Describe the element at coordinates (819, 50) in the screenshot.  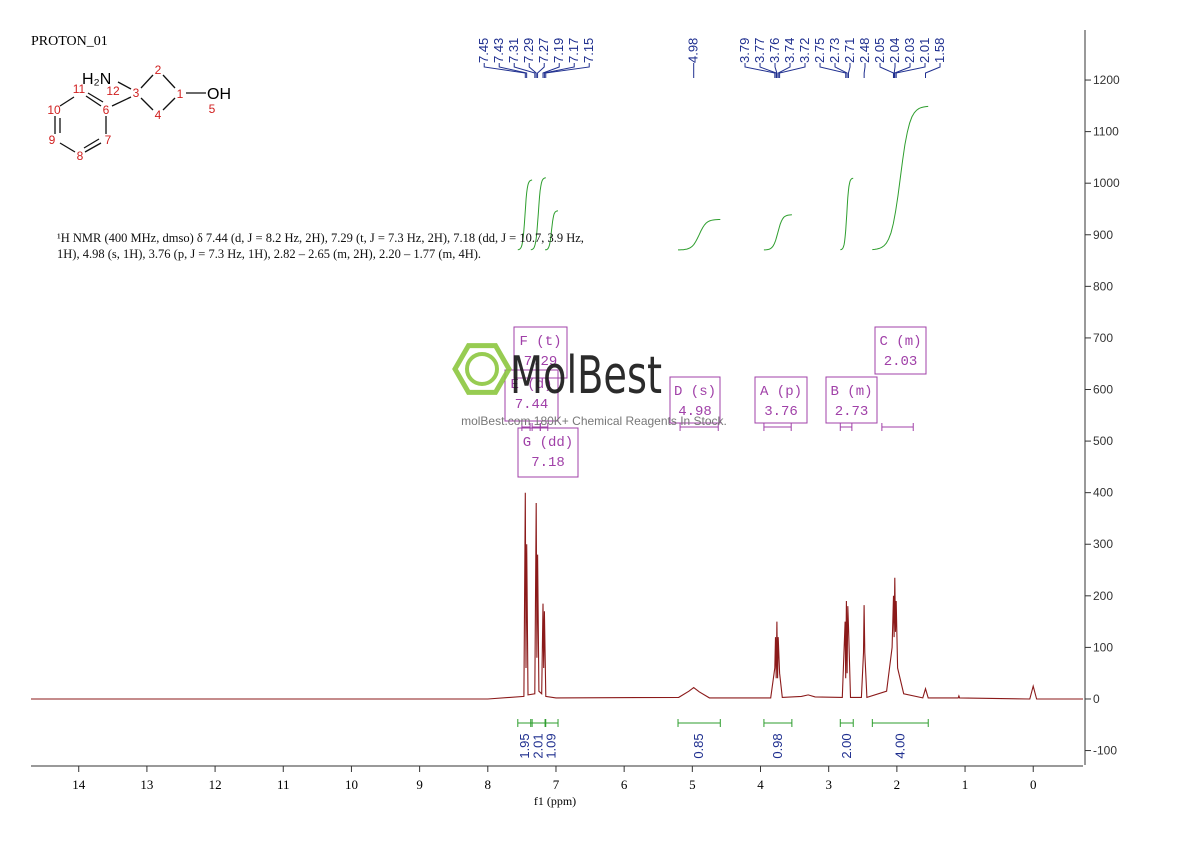
I see `peak-label: 2.75` at that location.